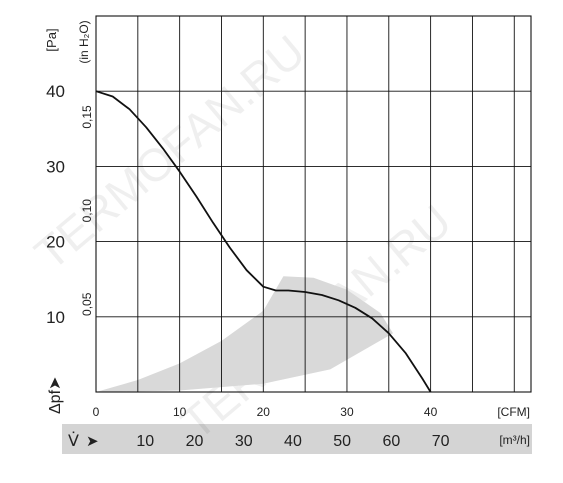 Image resolution: width=563 pixels, height=483 pixels. Describe the element at coordinates (73, 440) in the screenshot. I see `x-axis-secondary-symbol: V̇` at that location.